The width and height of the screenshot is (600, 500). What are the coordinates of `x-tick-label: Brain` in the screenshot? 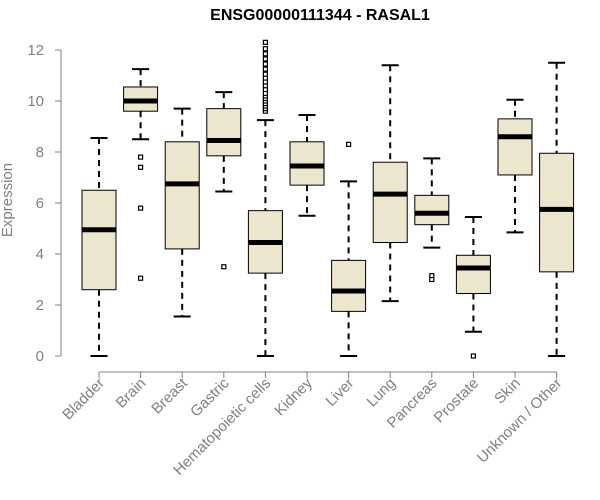 It's located at (131, 393).